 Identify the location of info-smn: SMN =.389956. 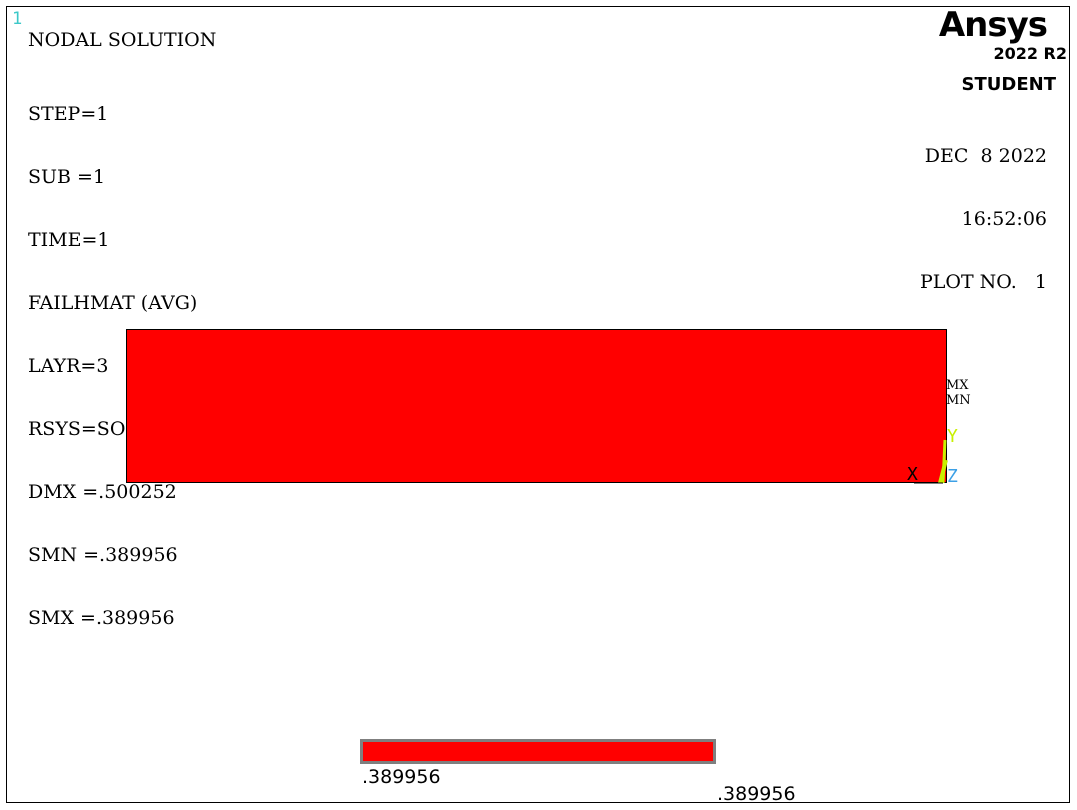
(103, 555).